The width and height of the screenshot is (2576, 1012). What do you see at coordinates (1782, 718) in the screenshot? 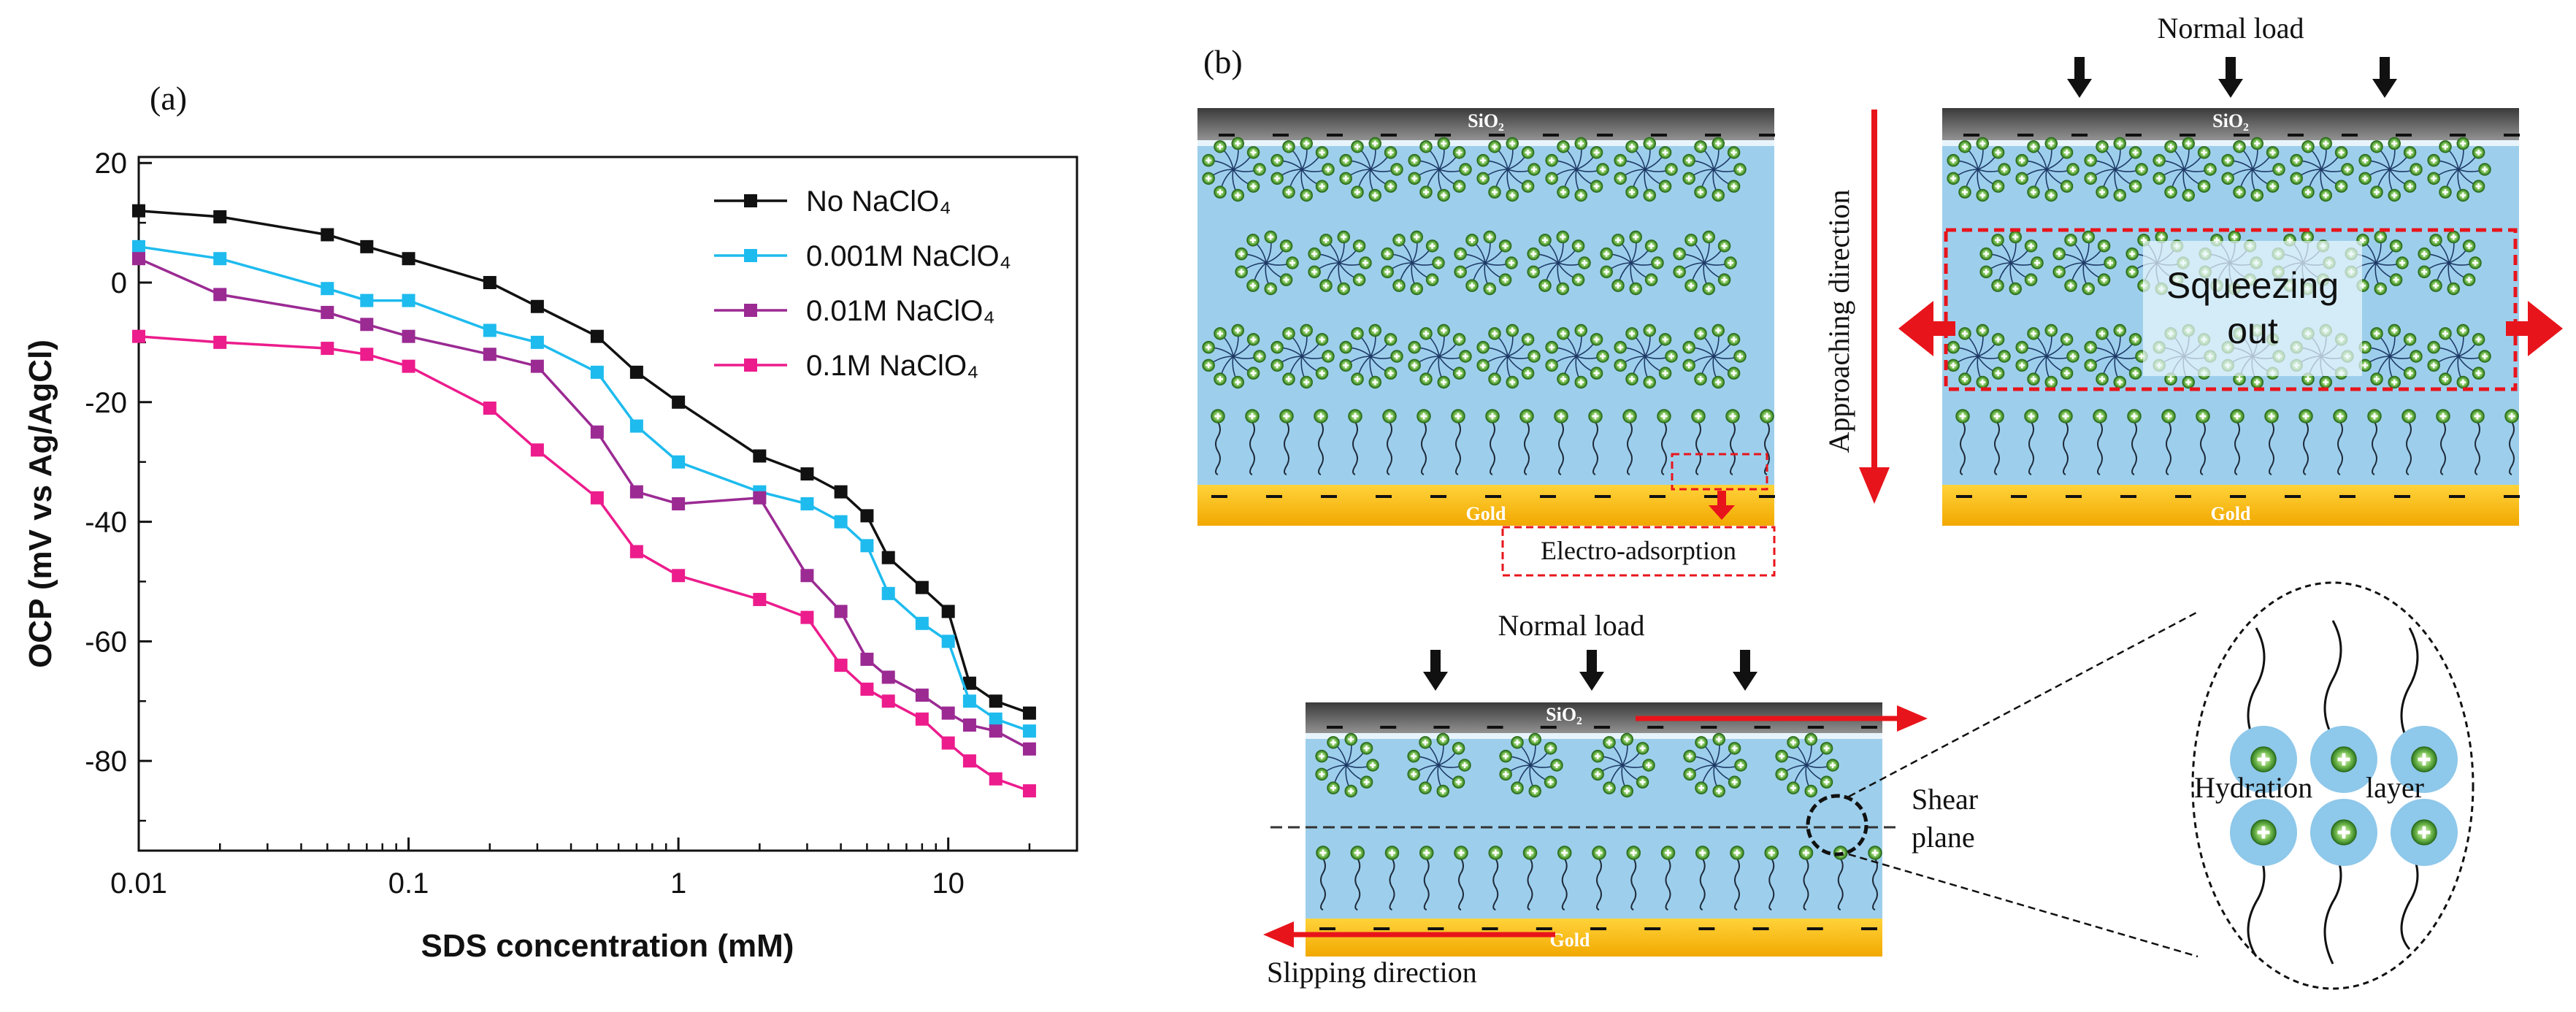
I see `slip-arrow-top` at bounding box center [1782, 718].